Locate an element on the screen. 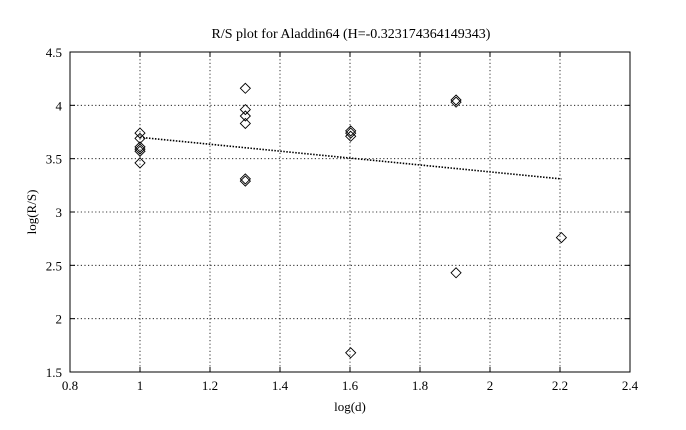 This screenshot has height=430, width=686. x-tick-label: 1.2 is located at coordinates (210, 385).